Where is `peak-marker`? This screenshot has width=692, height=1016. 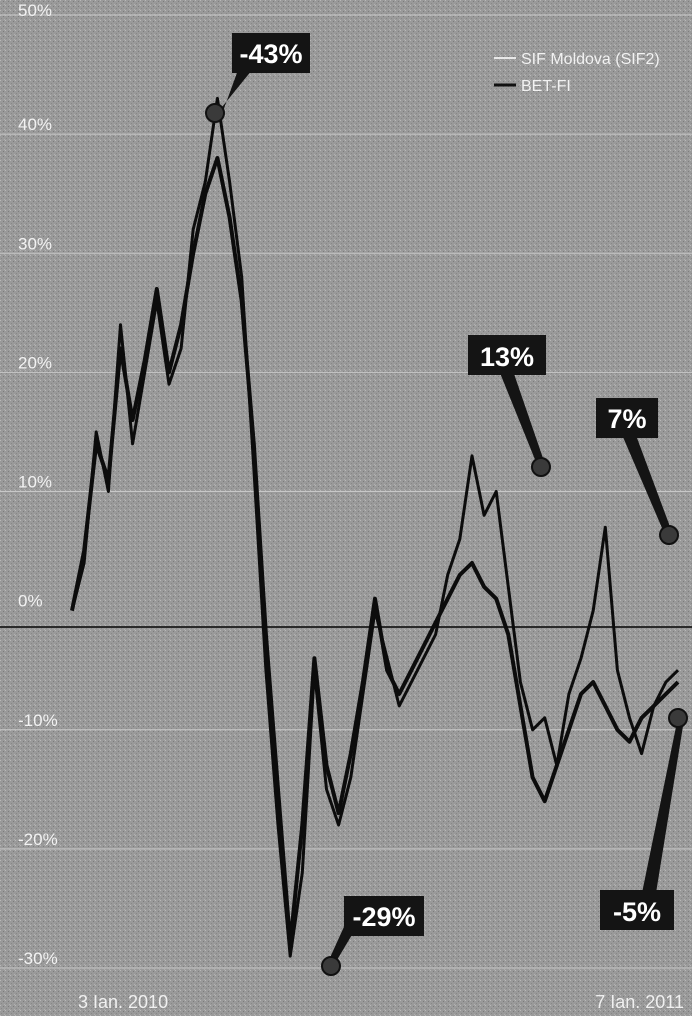 peak-marker is located at coordinates (215, 113).